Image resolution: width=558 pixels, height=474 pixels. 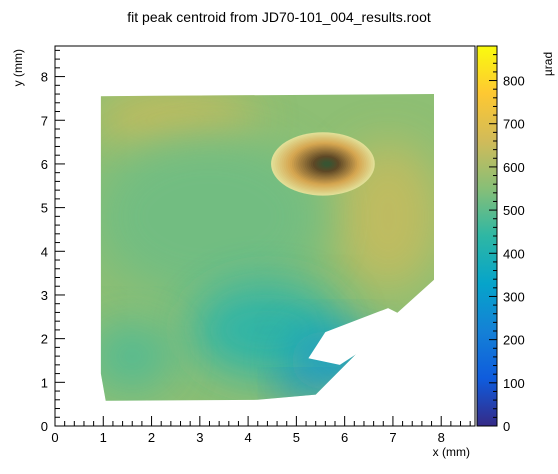 What do you see at coordinates (514, 124) in the screenshot?
I see `z-tick-label: 700` at bounding box center [514, 124].